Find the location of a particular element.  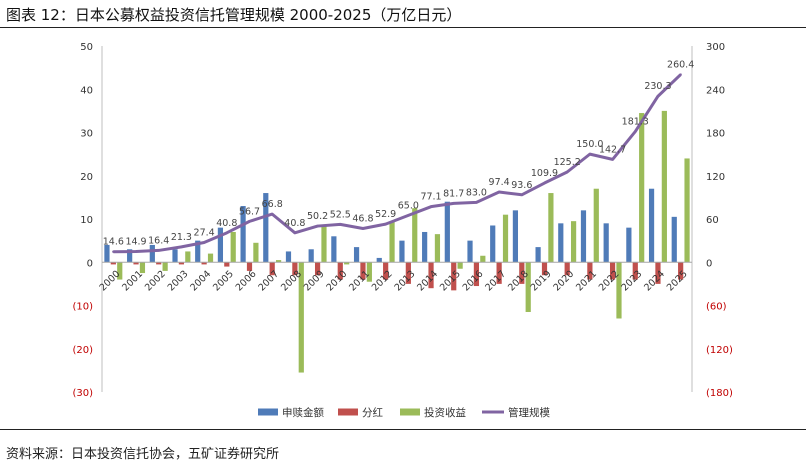

aum-value-label: 109.9 is located at coordinates (544, 173).